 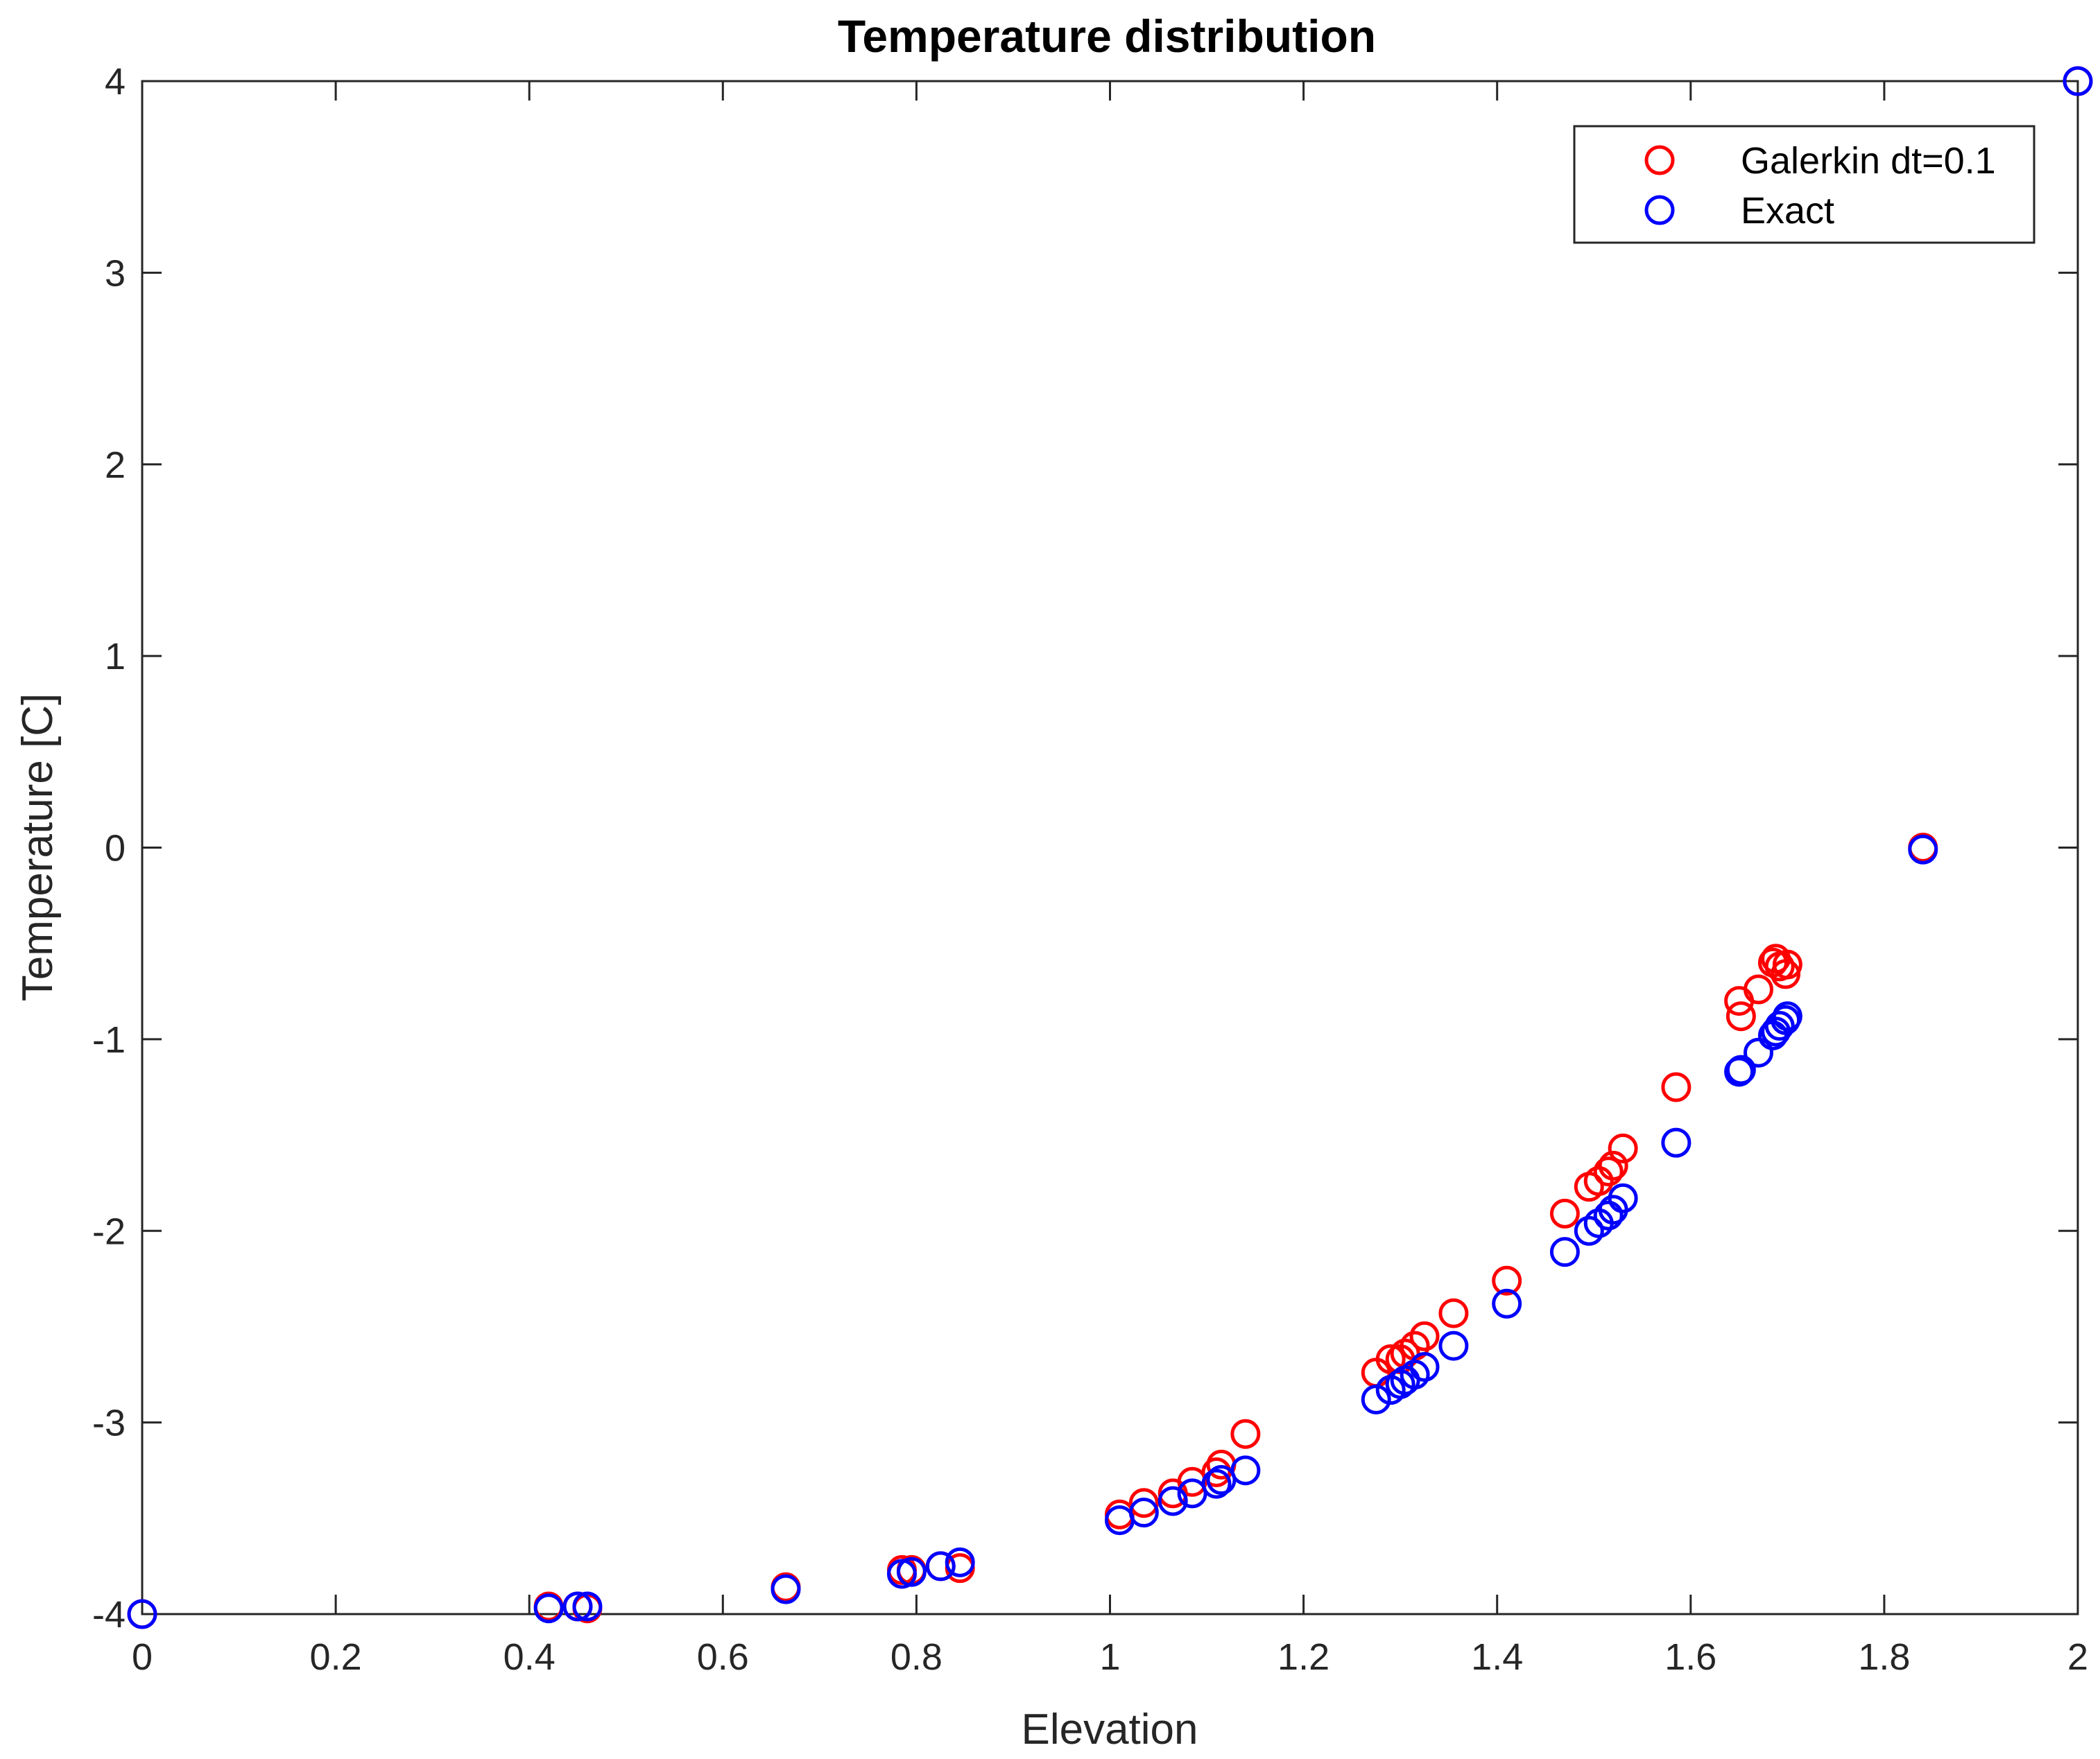 What do you see at coordinates (2077, 1657) in the screenshot?
I see `x-tick-label: 2` at bounding box center [2077, 1657].